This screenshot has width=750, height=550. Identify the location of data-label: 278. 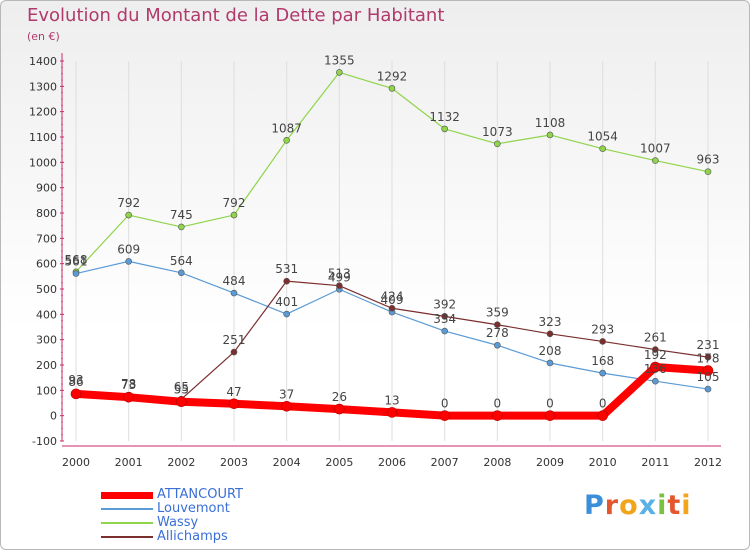
(497, 333).